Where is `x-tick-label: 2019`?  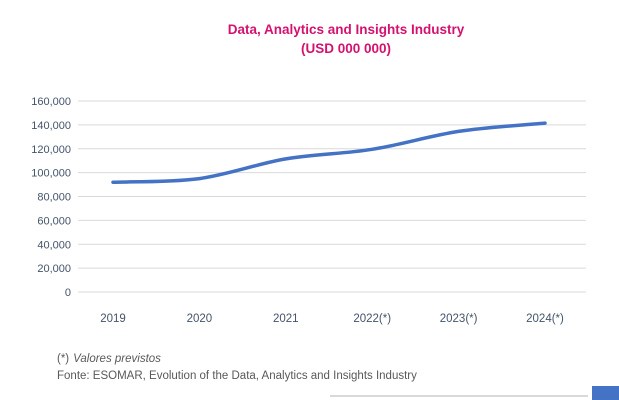
x-tick-label: 2019 is located at coordinates (113, 319).